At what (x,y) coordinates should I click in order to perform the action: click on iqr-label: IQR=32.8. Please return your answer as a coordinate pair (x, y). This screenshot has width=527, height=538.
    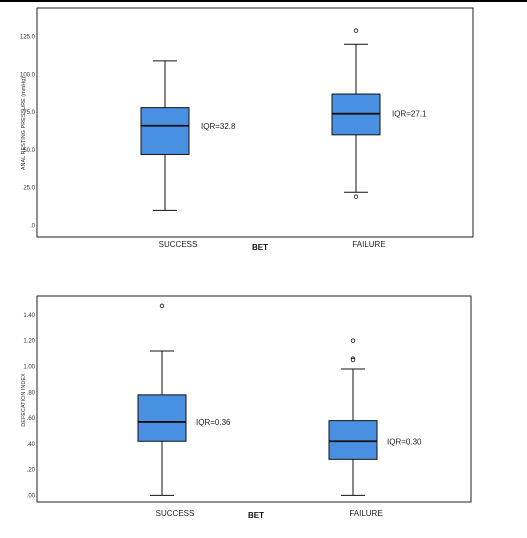
    Looking at the image, I should click on (218, 126).